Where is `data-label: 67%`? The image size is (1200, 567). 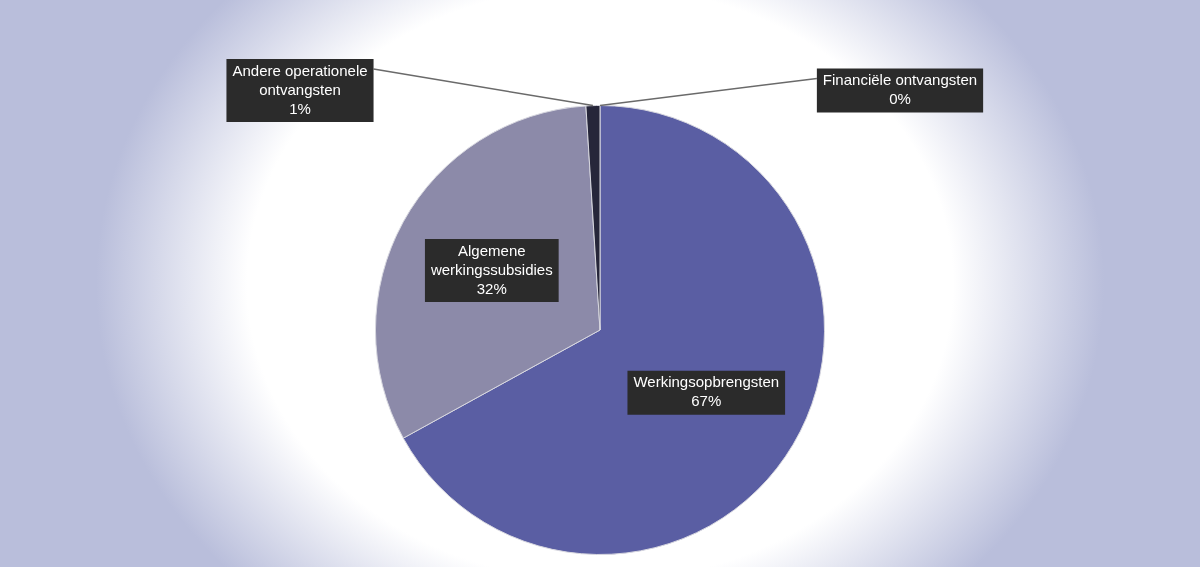 data-label: 67% is located at coordinates (706, 401).